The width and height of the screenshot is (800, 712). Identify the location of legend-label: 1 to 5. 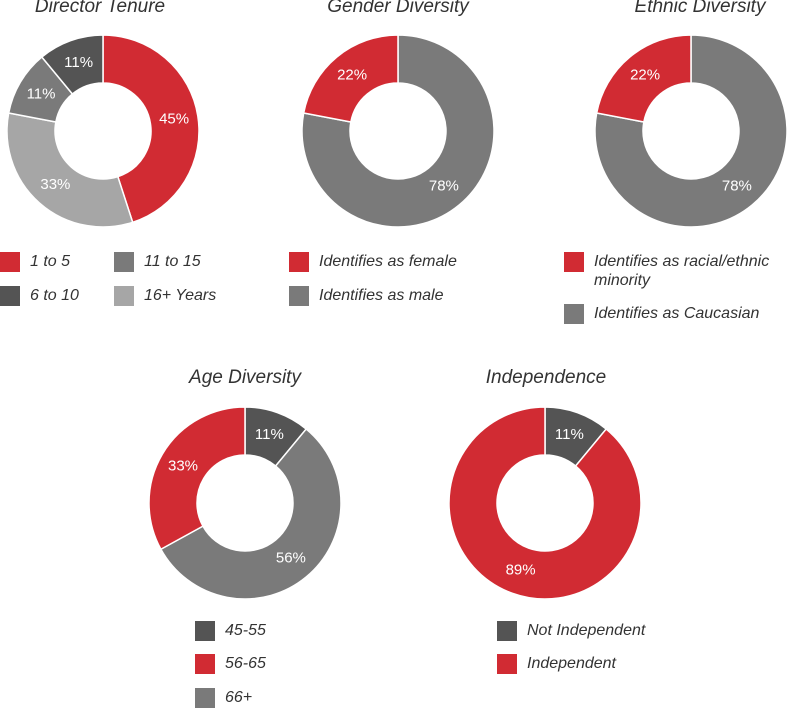
(50, 261).